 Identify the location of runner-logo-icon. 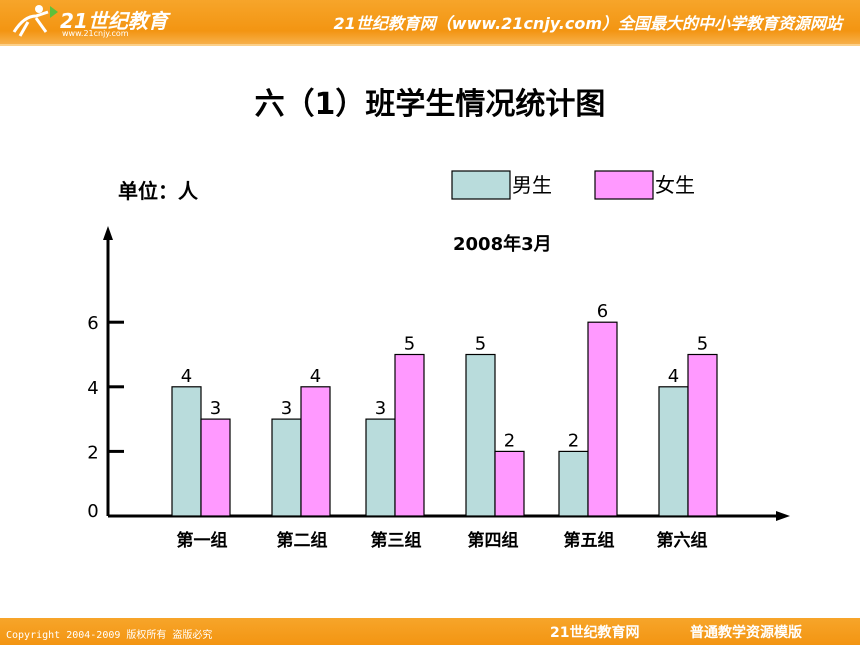
(35, 21).